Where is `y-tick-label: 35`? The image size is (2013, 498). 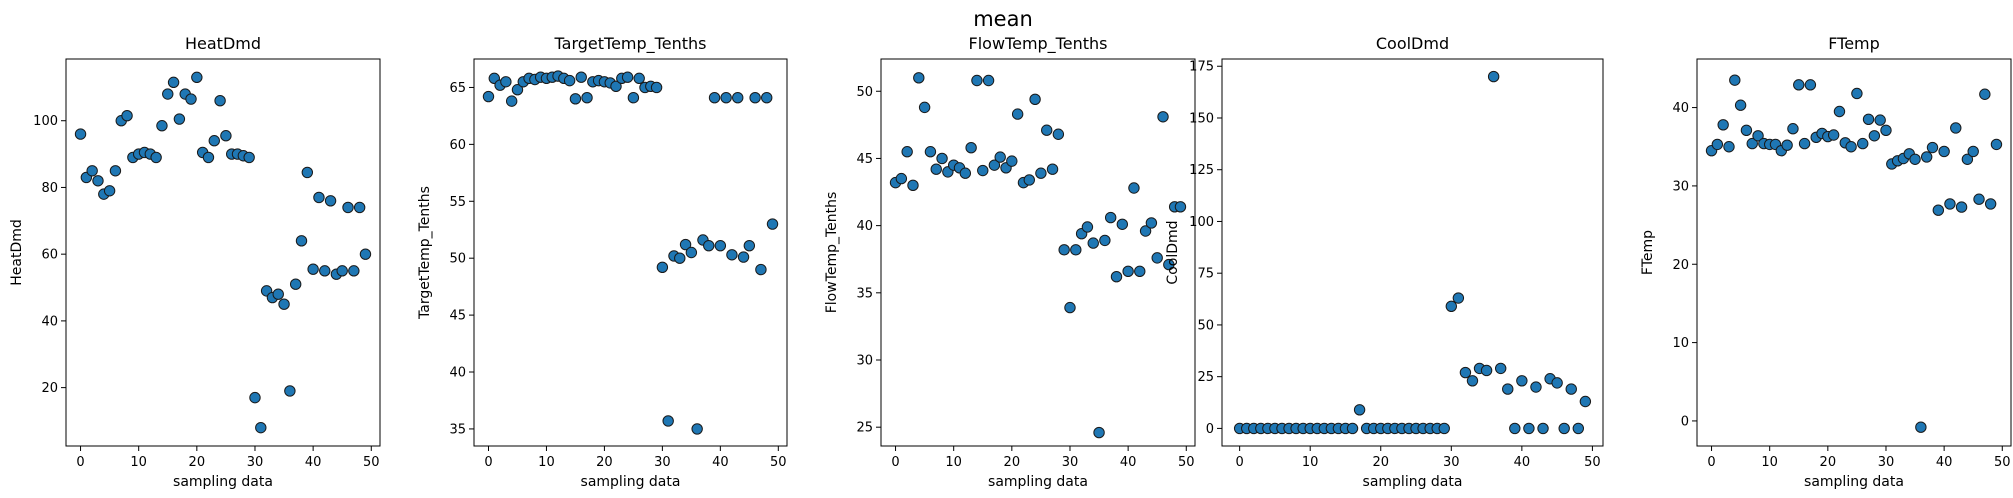 y-tick-label: 35 is located at coordinates (864, 293).